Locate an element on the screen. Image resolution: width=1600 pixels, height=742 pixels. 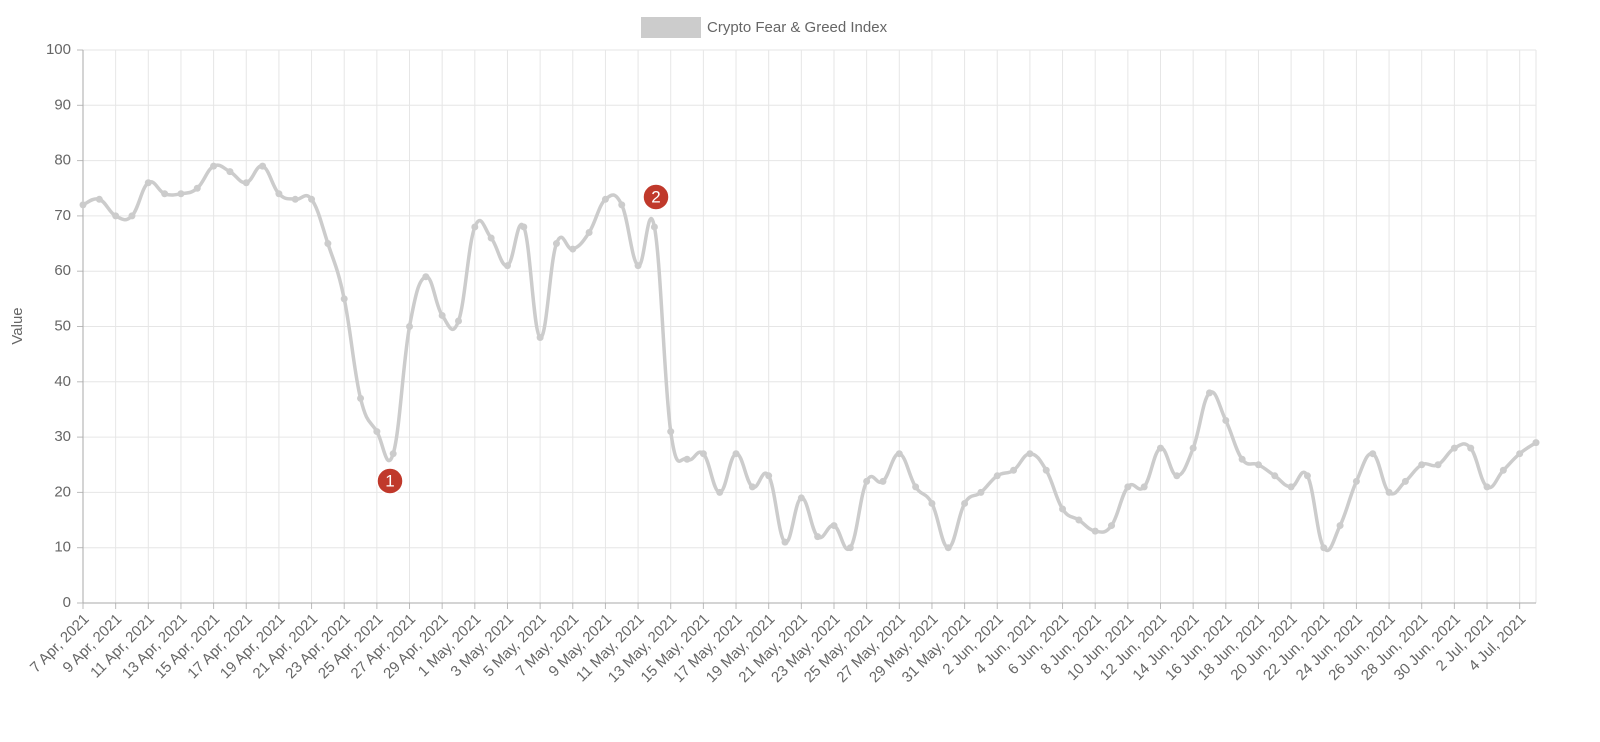
y-tick-label: 20 is located at coordinates (62, 491).